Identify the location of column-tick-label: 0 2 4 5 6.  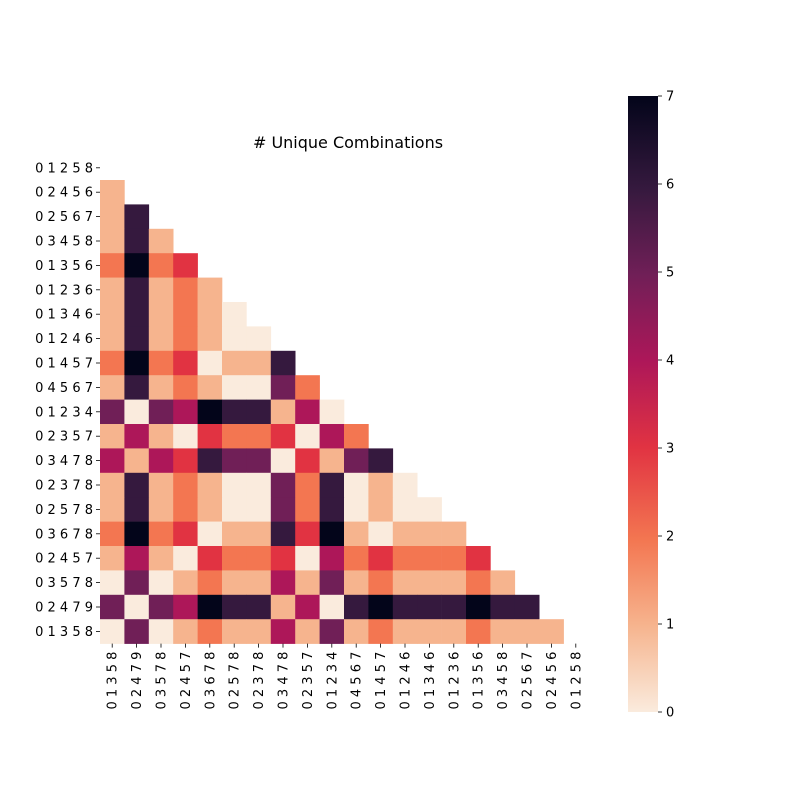
(552, 681).